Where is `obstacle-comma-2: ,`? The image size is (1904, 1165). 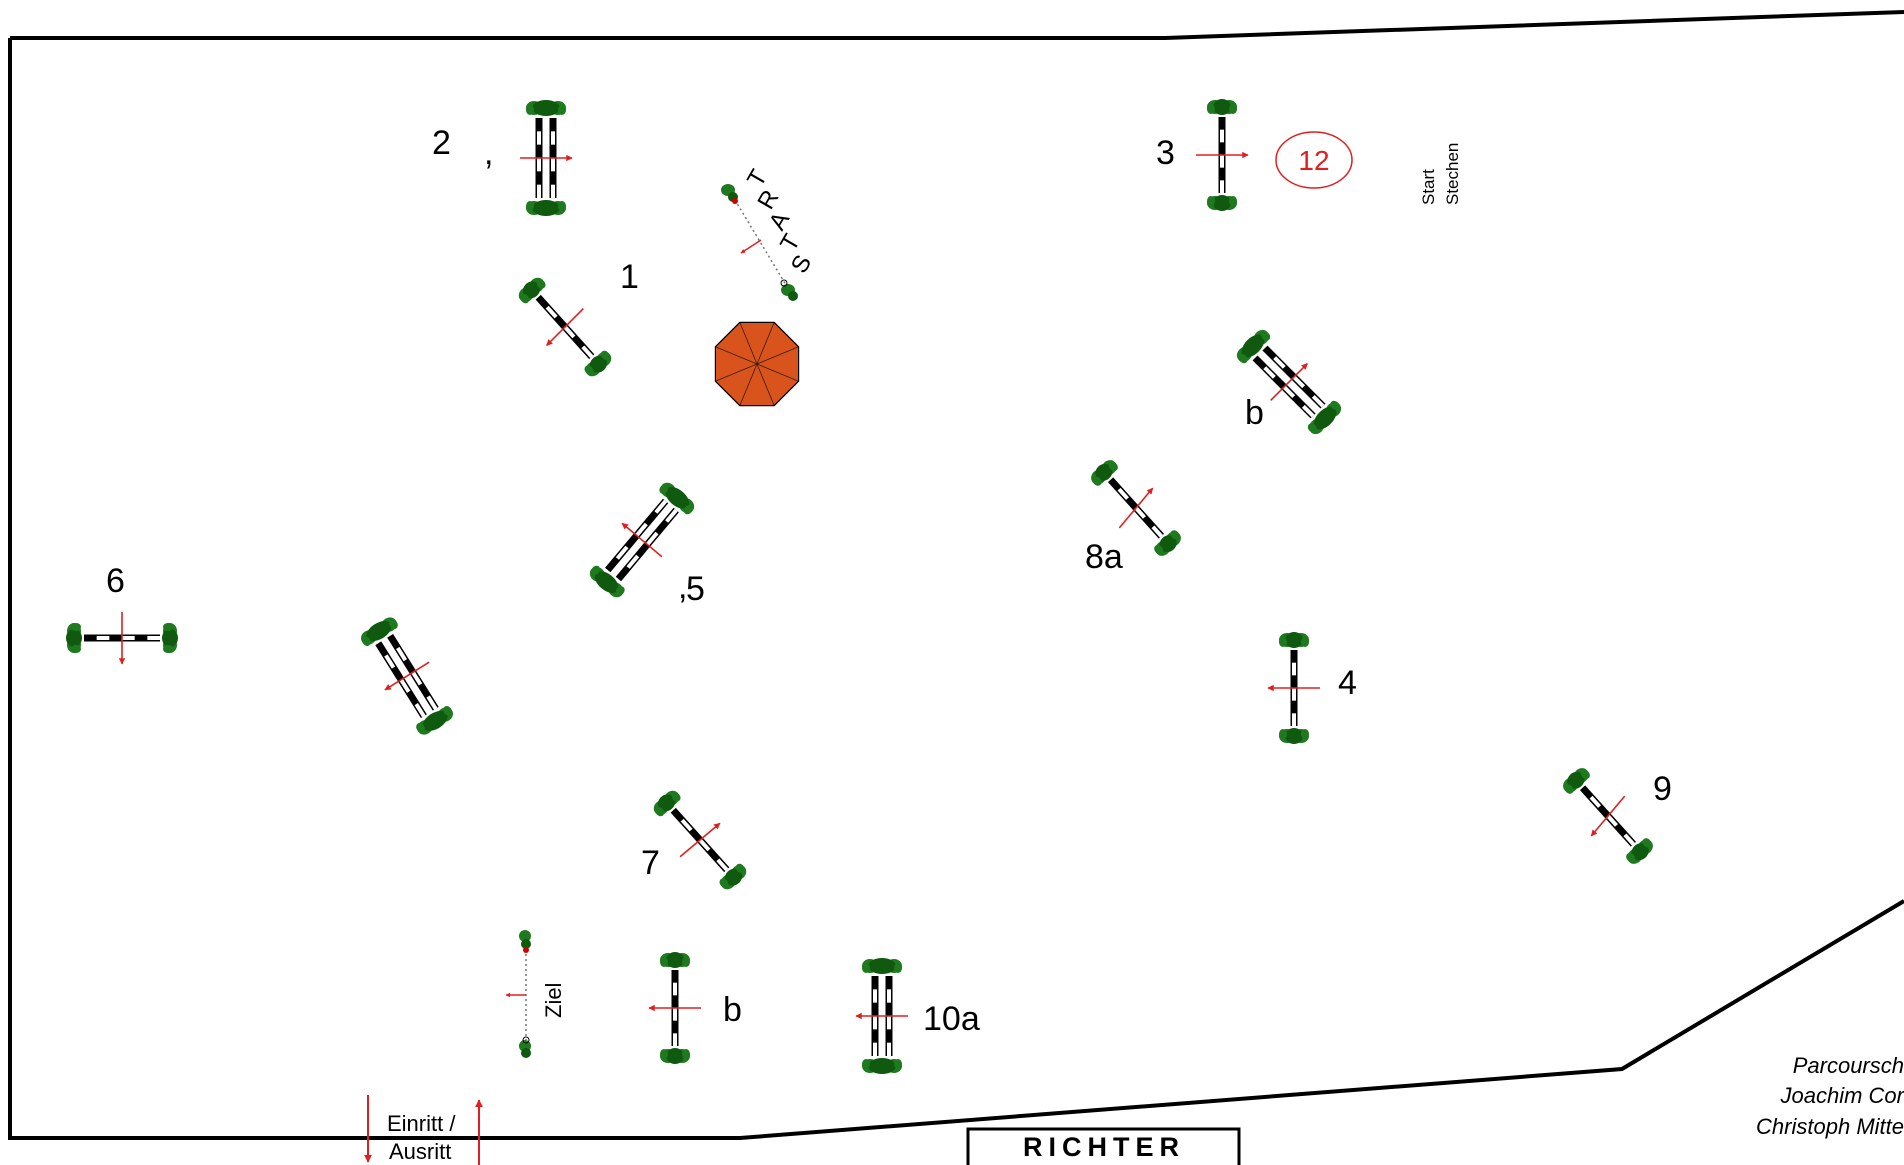
obstacle-comma-2: , is located at coordinates (488, 153).